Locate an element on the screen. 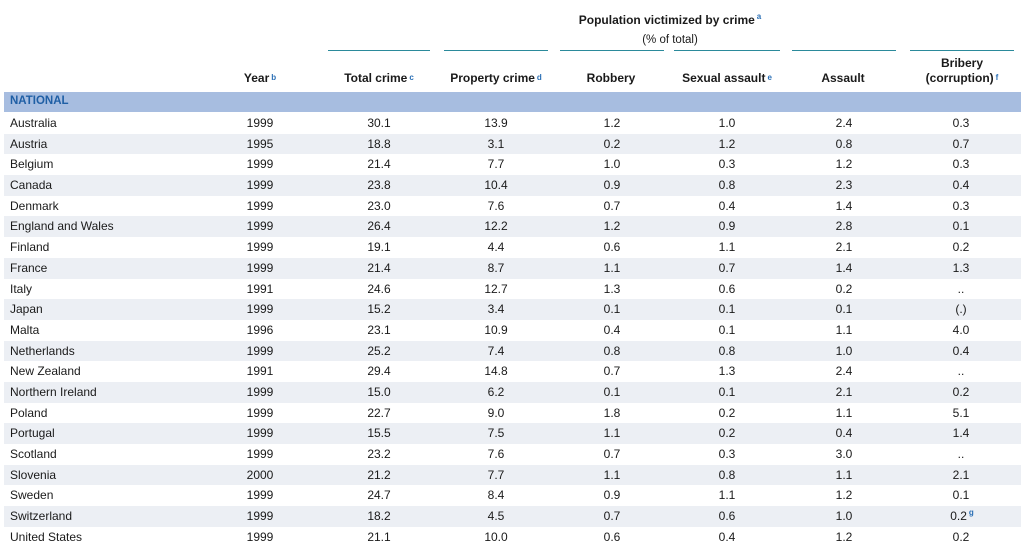 Image resolution: width=1026 pixels, height=547 pixels. sexual-assault-cell: 0.8 is located at coordinates (727, 350).